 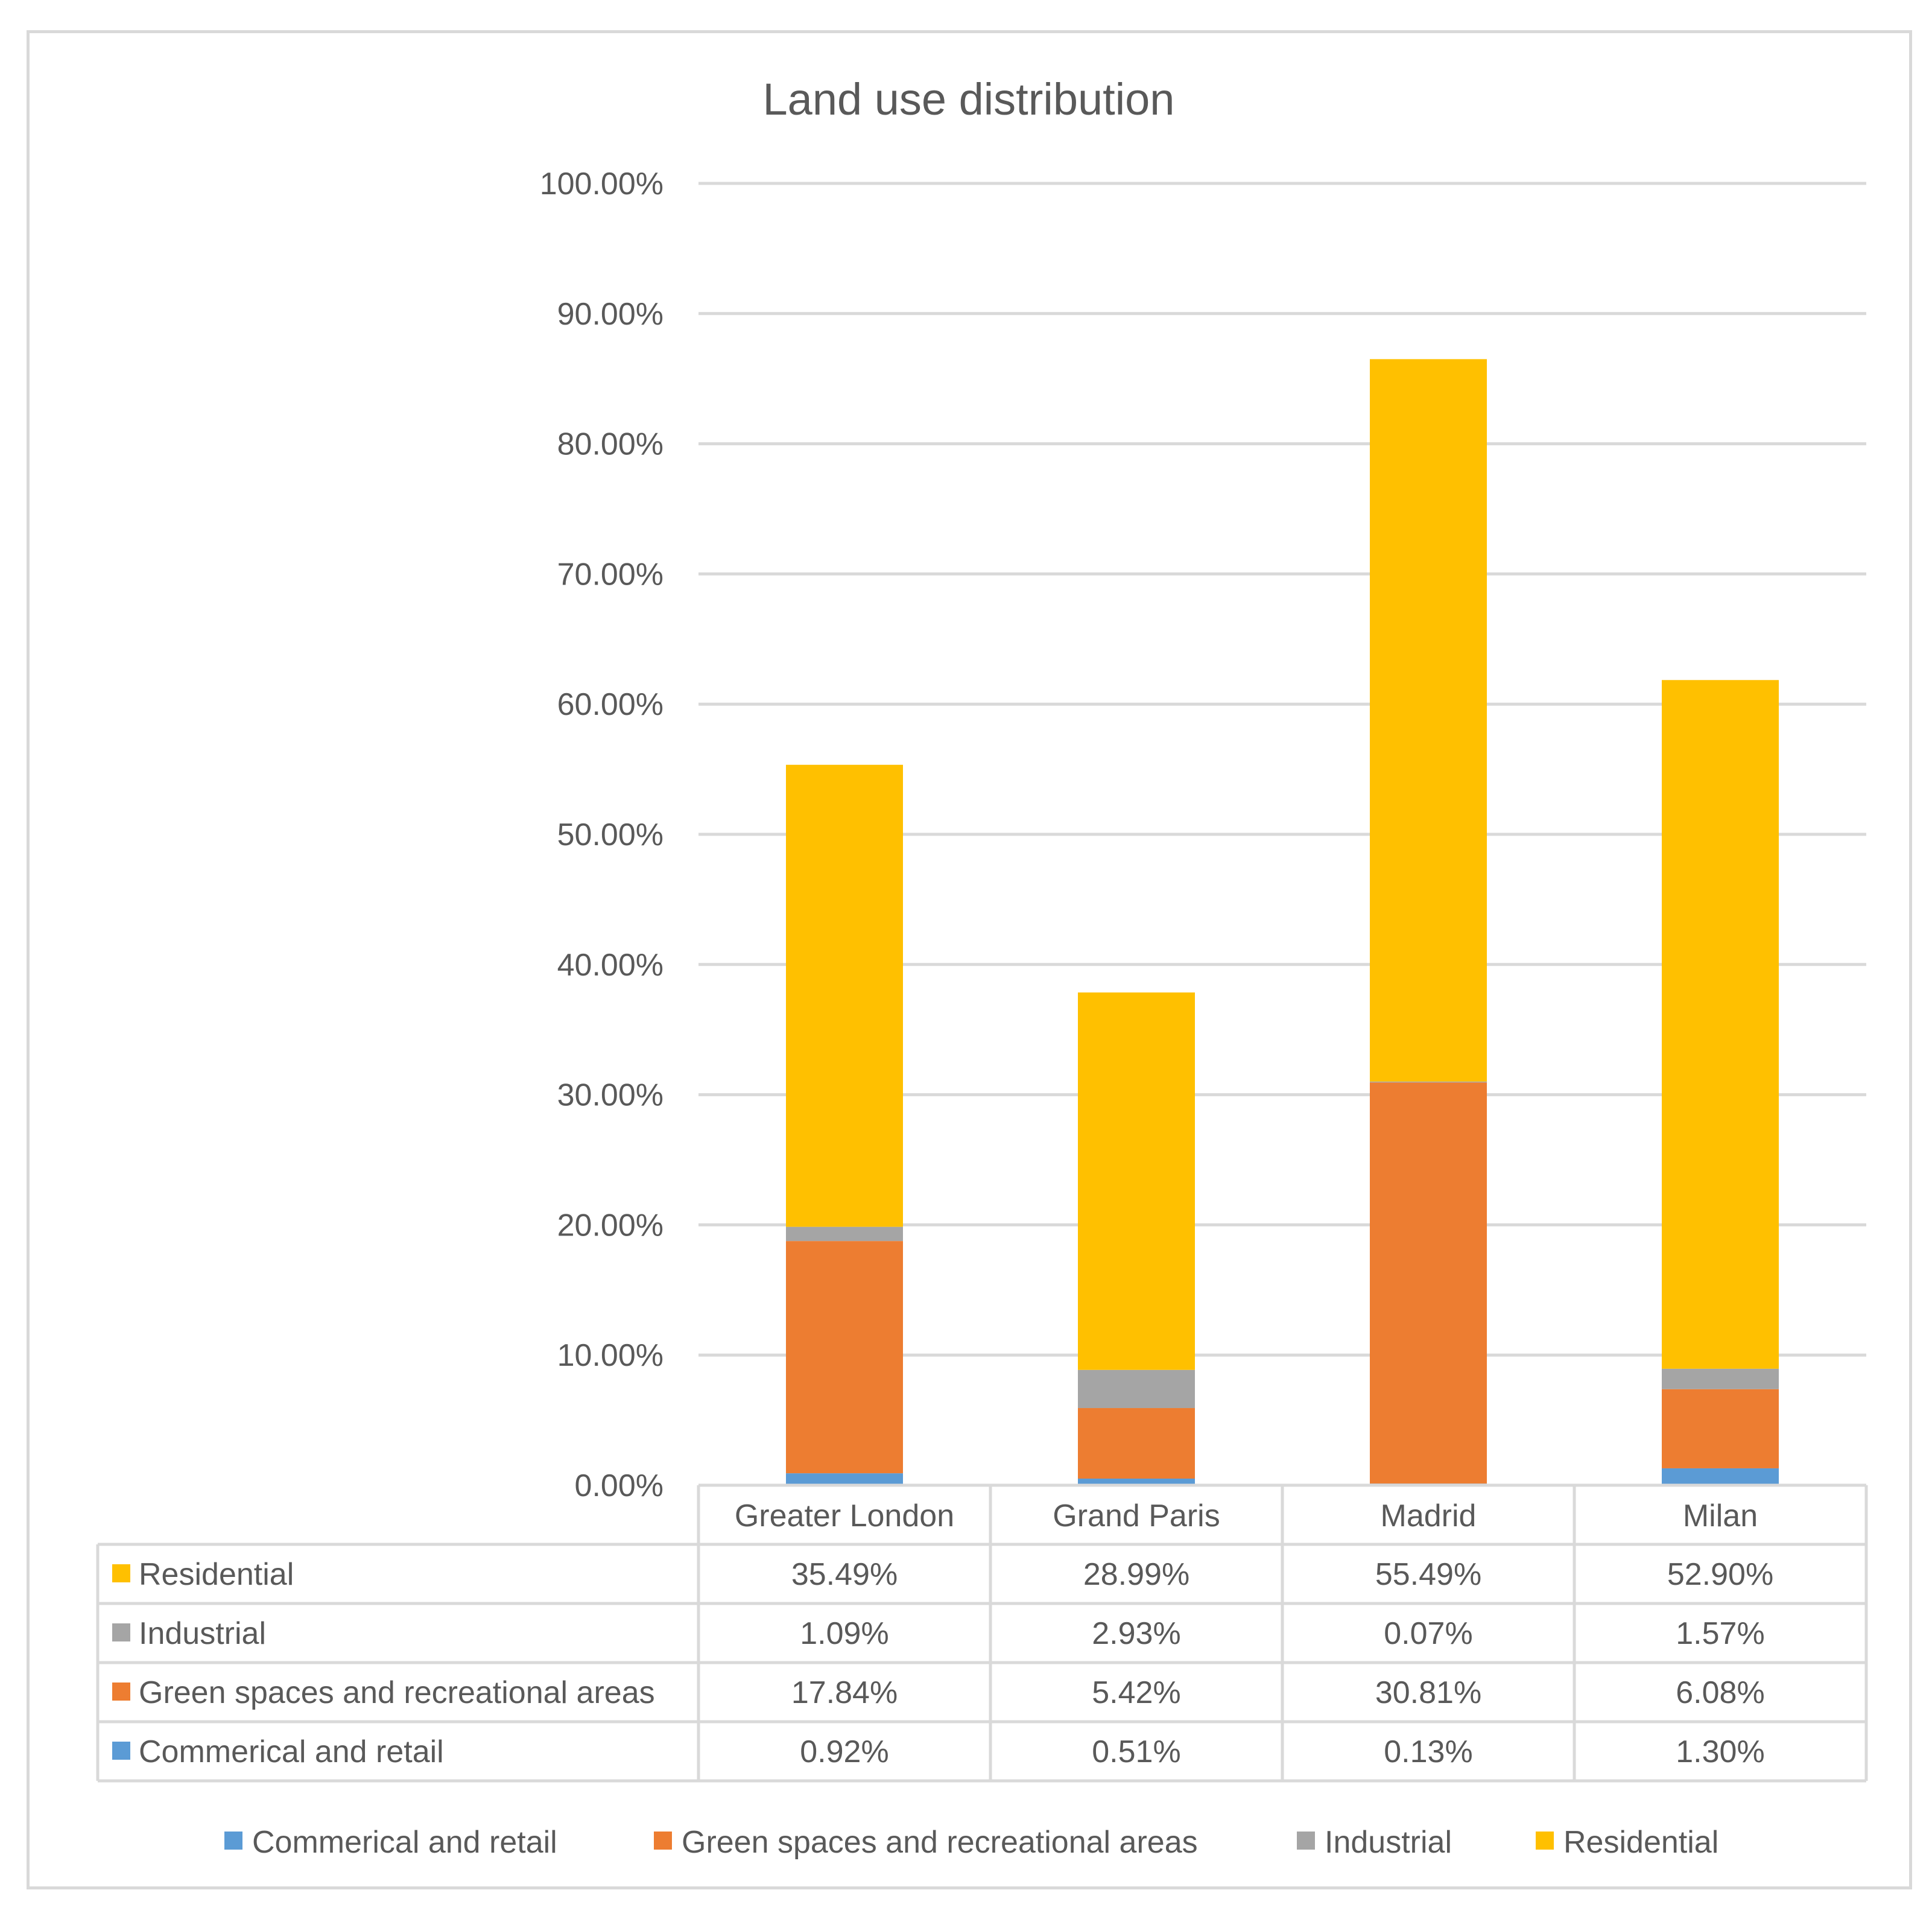 What do you see at coordinates (844, 1516) in the screenshot?
I see `x-category-label: Greater London` at bounding box center [844, 1516].